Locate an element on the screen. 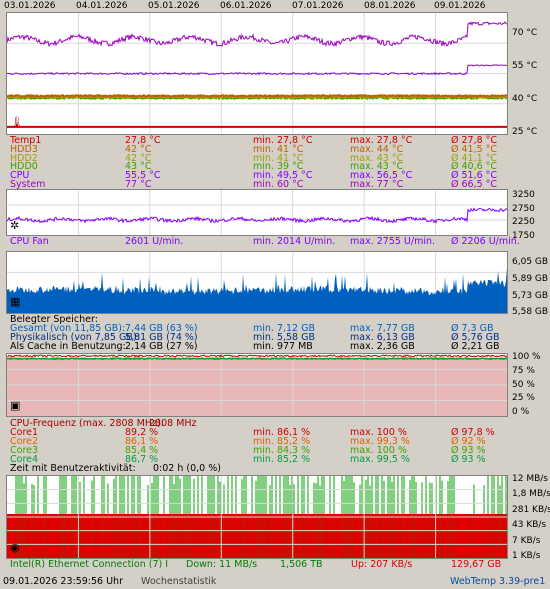 The height and width of the screenshot is (589, 550). net-axis-label: 12 MB/s is located at coordinates (530, 479).